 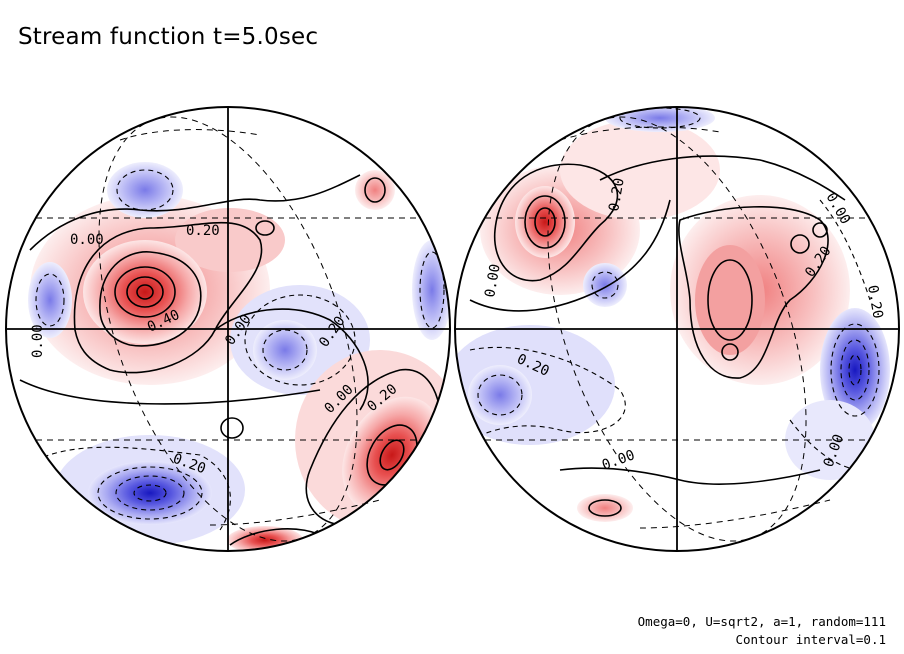 What do you see at coordinates (730, 300) in the screenshot?
I see `right-max-center-core` at bounding box center [730, 300].